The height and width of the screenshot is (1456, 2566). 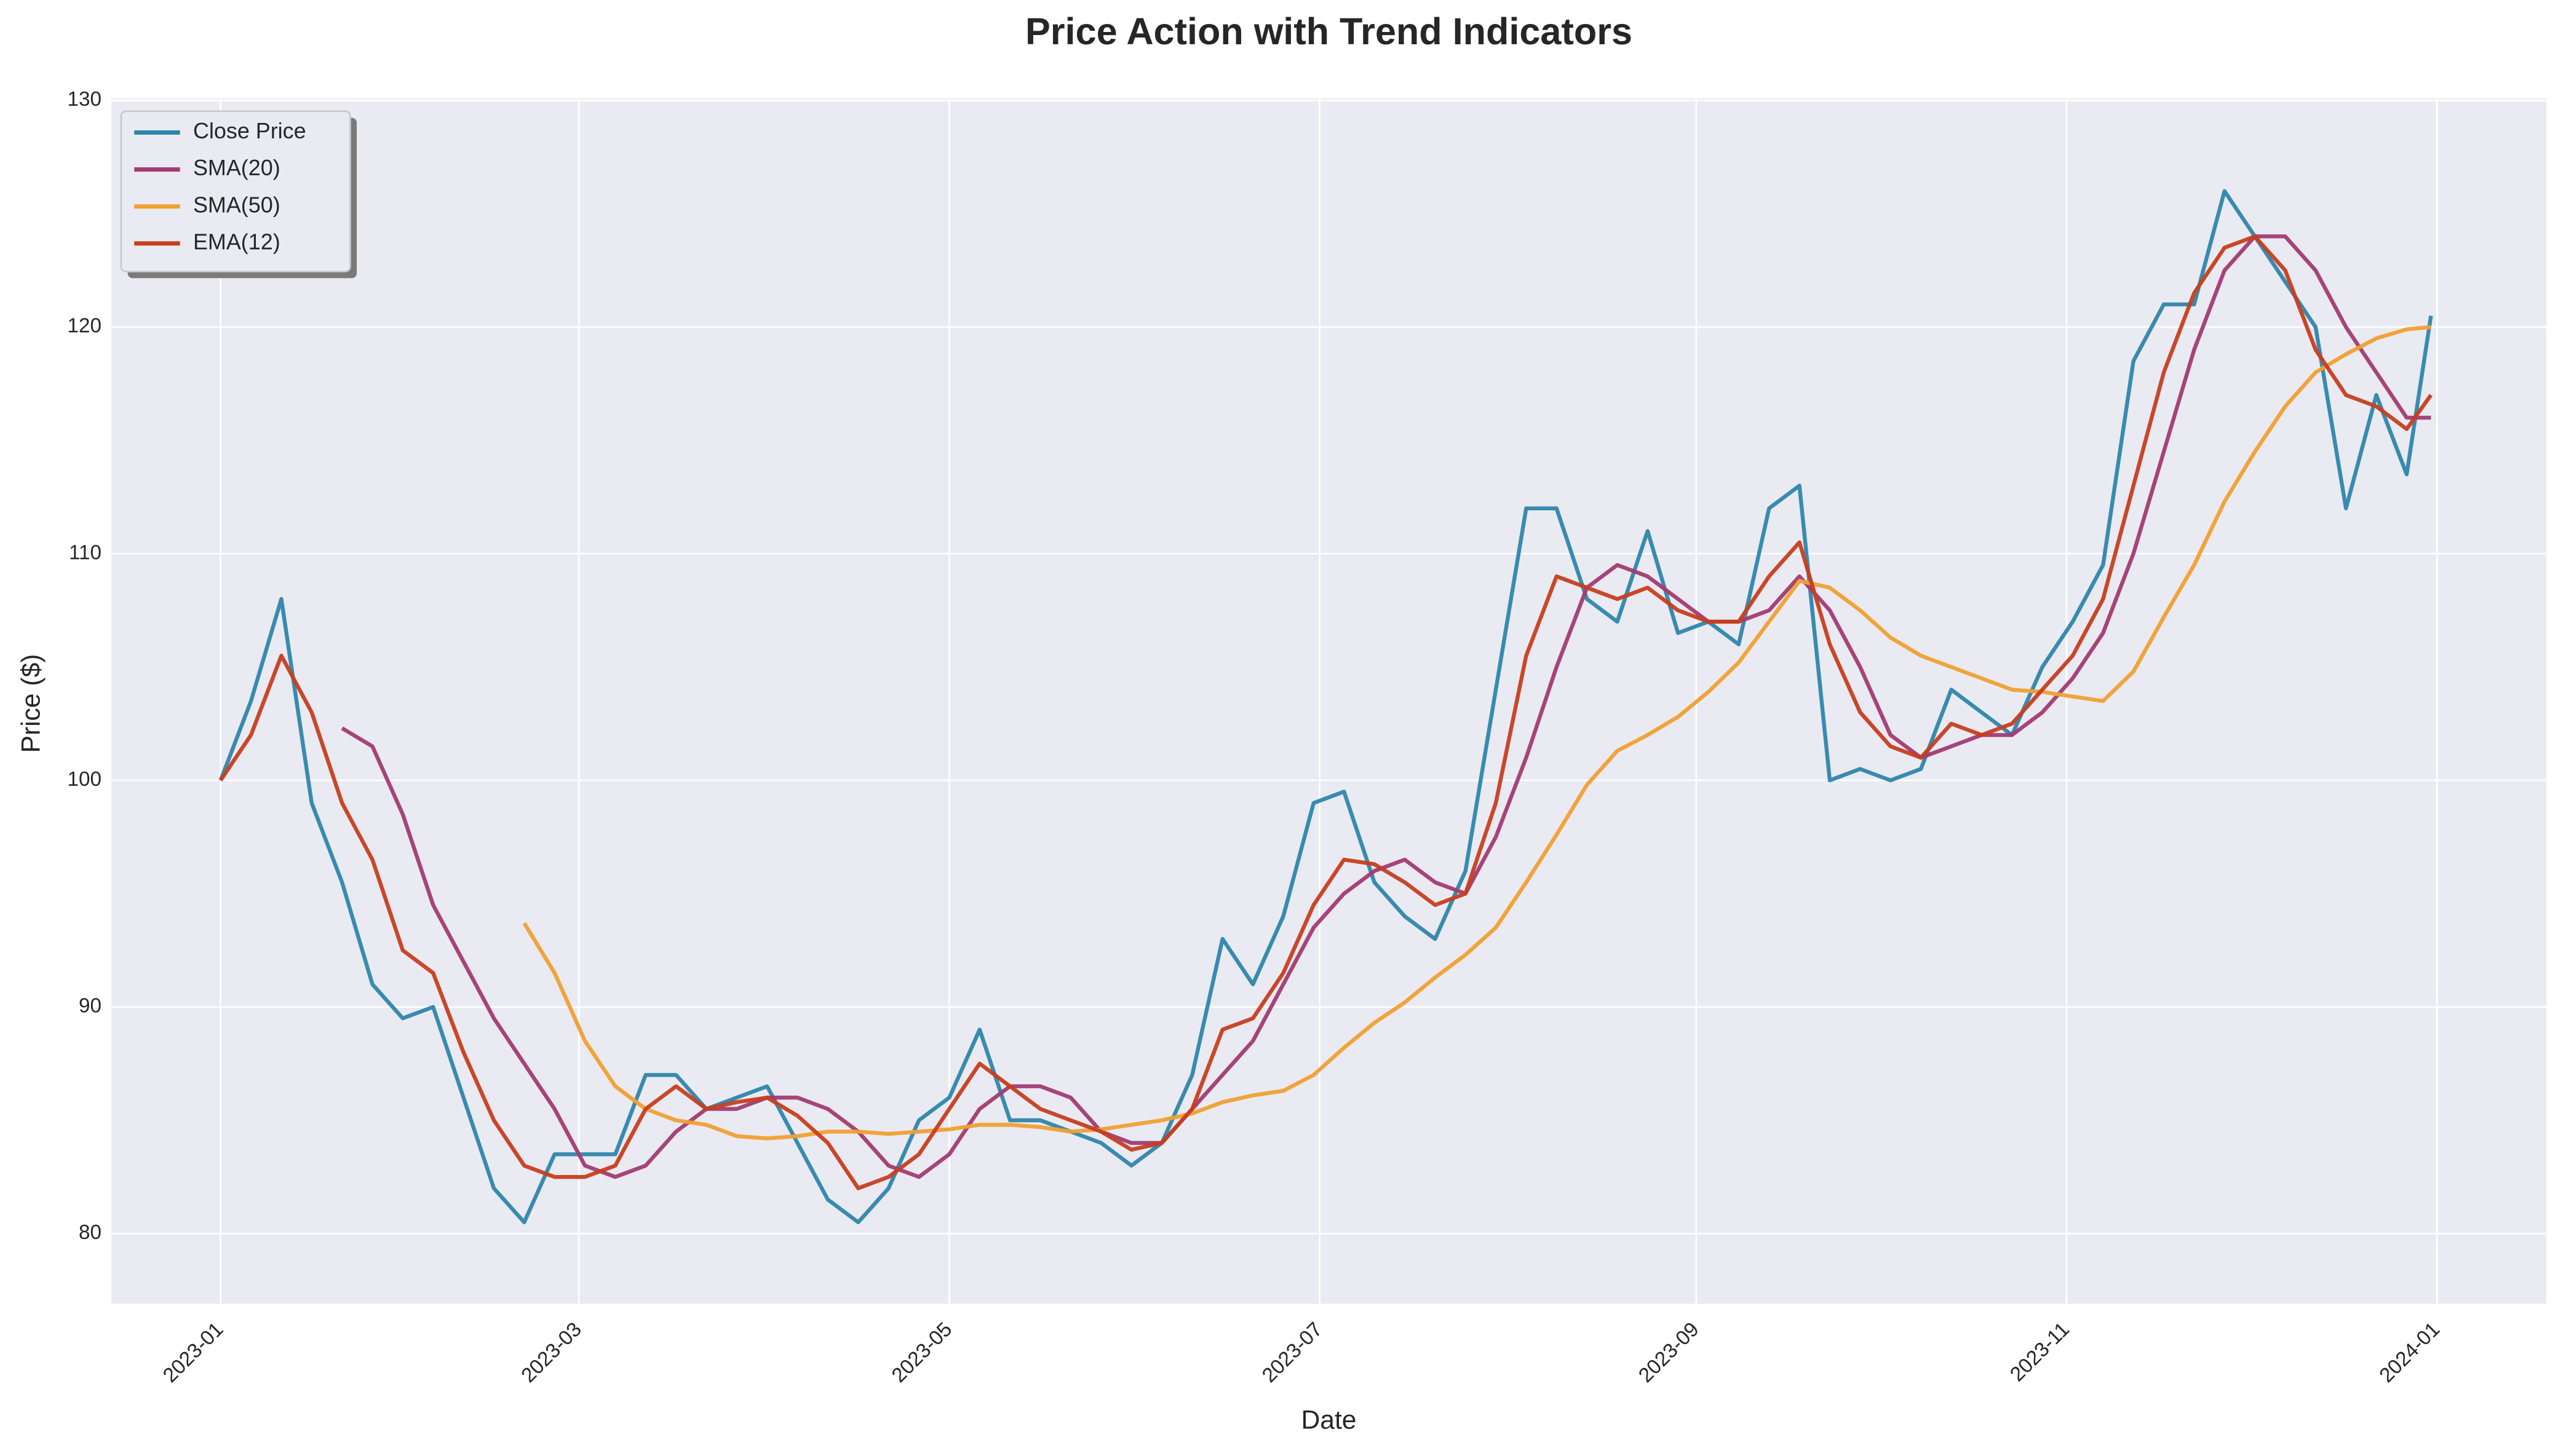 I want to click on legend-label: EMA(12), so click(x=236, y=242).